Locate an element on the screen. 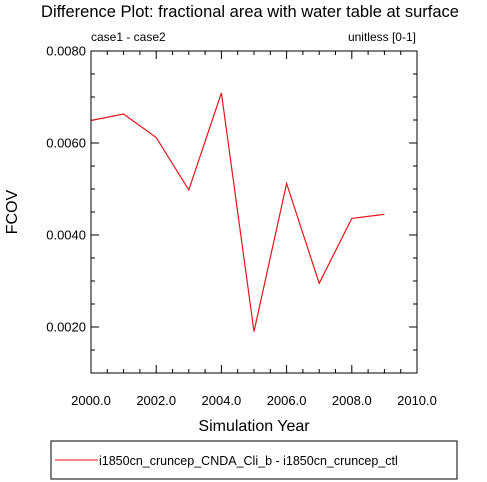  y-tick-label: 0.0020 is located at coordinates (66, 327).